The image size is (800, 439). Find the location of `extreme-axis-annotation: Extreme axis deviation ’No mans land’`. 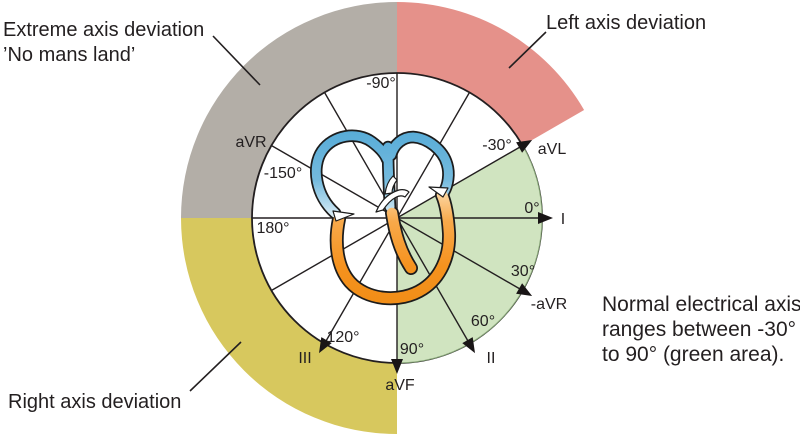

extreme-axis-annotation: Extreme axis deviation ’No mans land’ is located at coordinates (103, 43).